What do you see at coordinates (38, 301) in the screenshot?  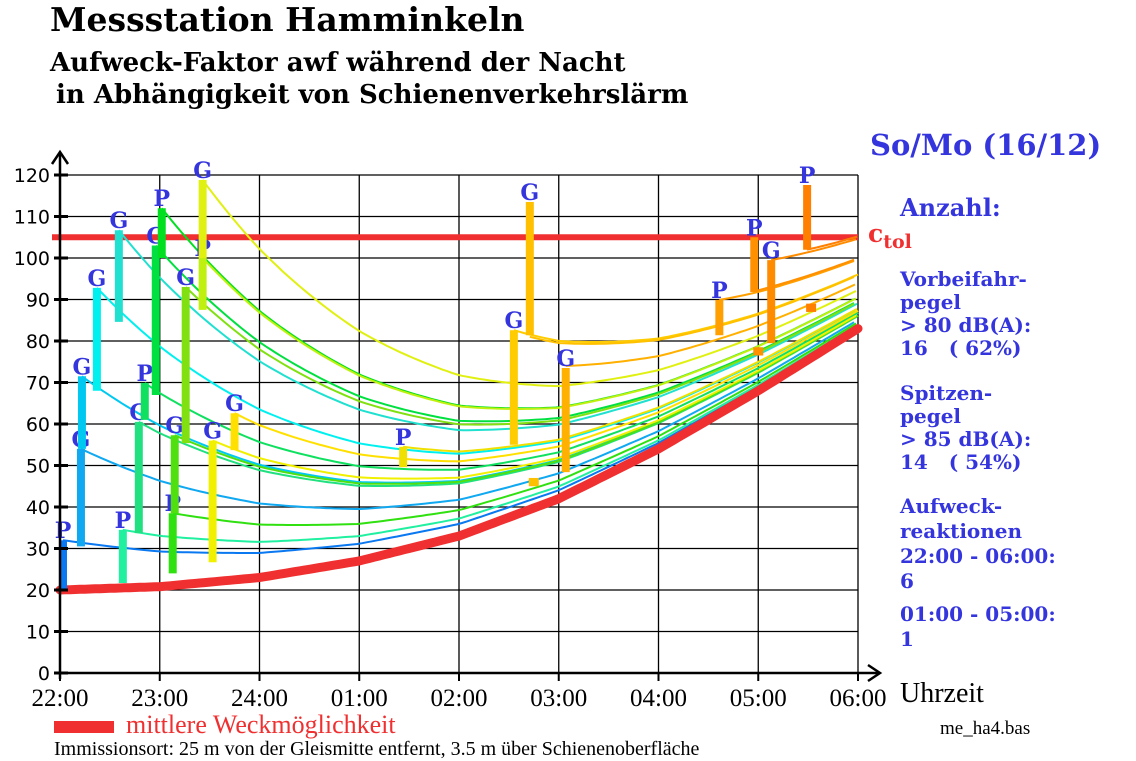 I see `y-tick-label: 90` at bounding box center [38, 301].